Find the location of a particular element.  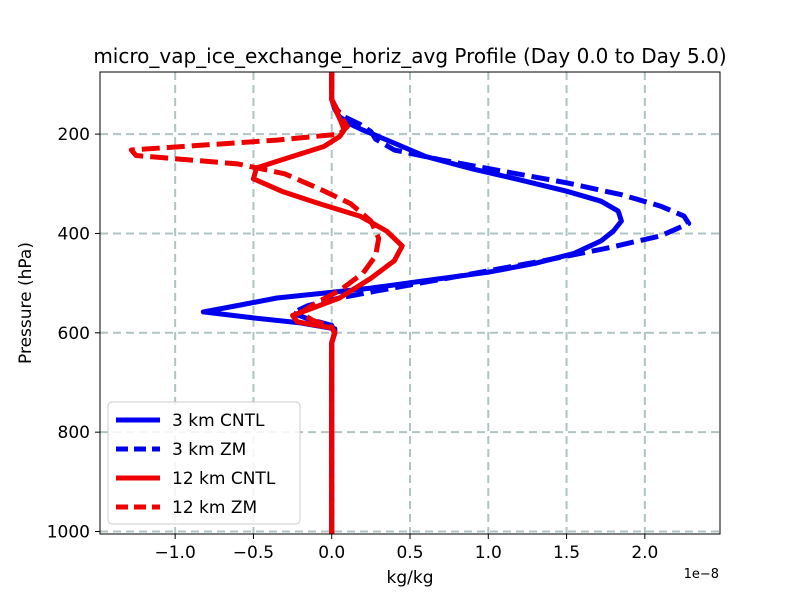

y-tick-label: 1000 is located at coordinates (68, 533).